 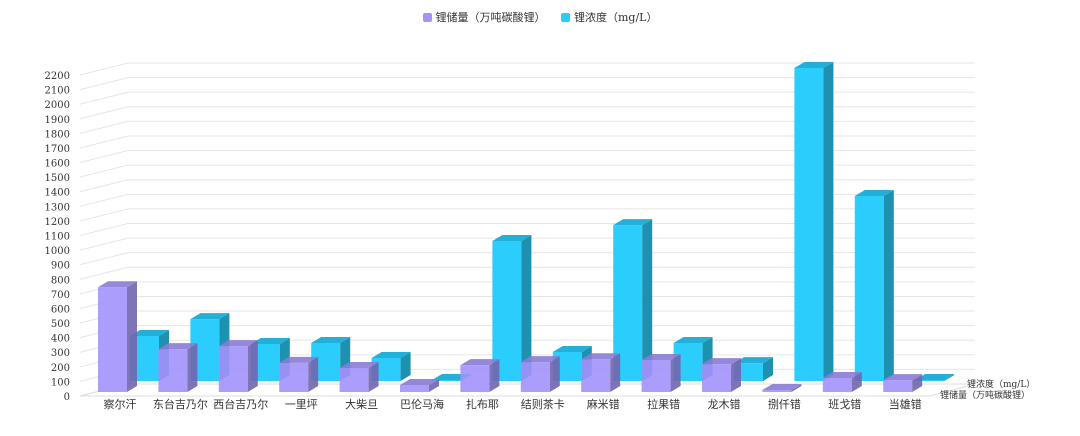 I want to click on y-tick-label: 1100, so click(x=57, y=237).